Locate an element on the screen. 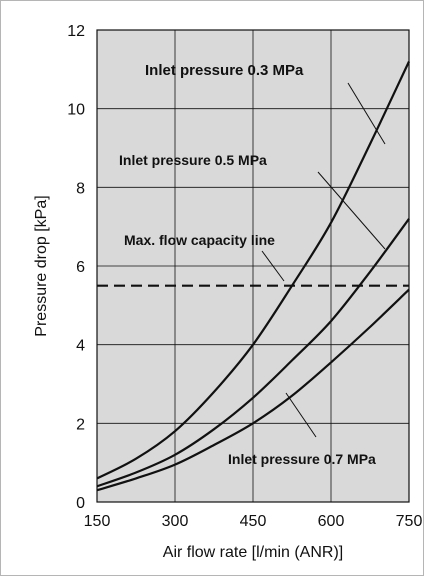  y-axis-ticks: 0 2 4 6 8 10 12 is located at coordinates (76, 267).